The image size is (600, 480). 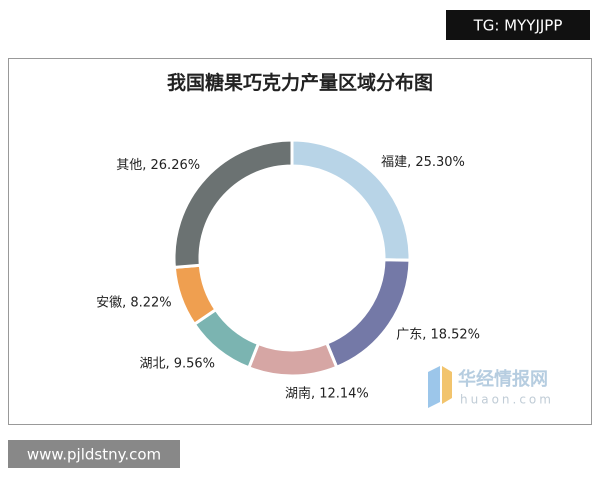 I want to click on donut-slice, so click(x=233, y=203).